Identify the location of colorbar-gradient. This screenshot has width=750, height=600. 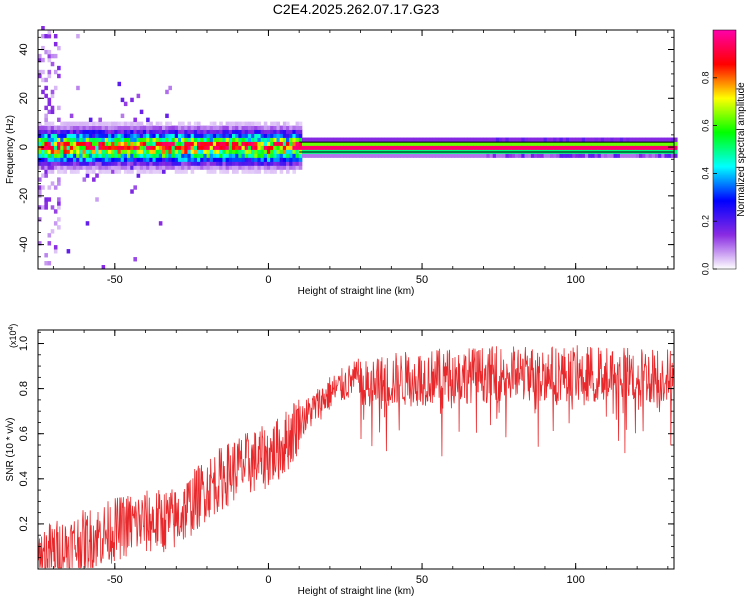
(724, 149).